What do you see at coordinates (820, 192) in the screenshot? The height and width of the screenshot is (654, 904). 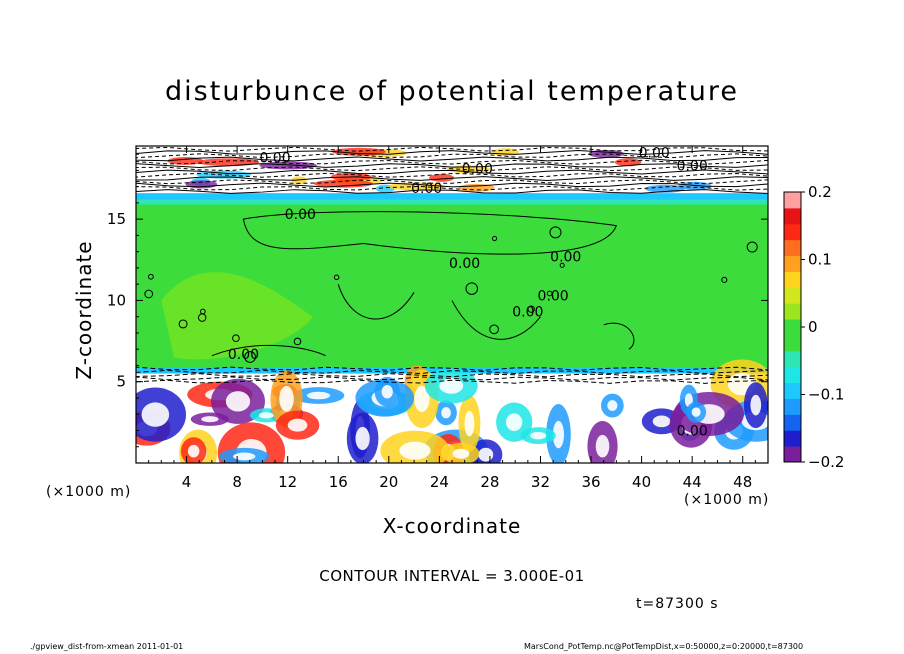 I see `colorbar-tick-label: 0.2` at bounding box center [820, 192].